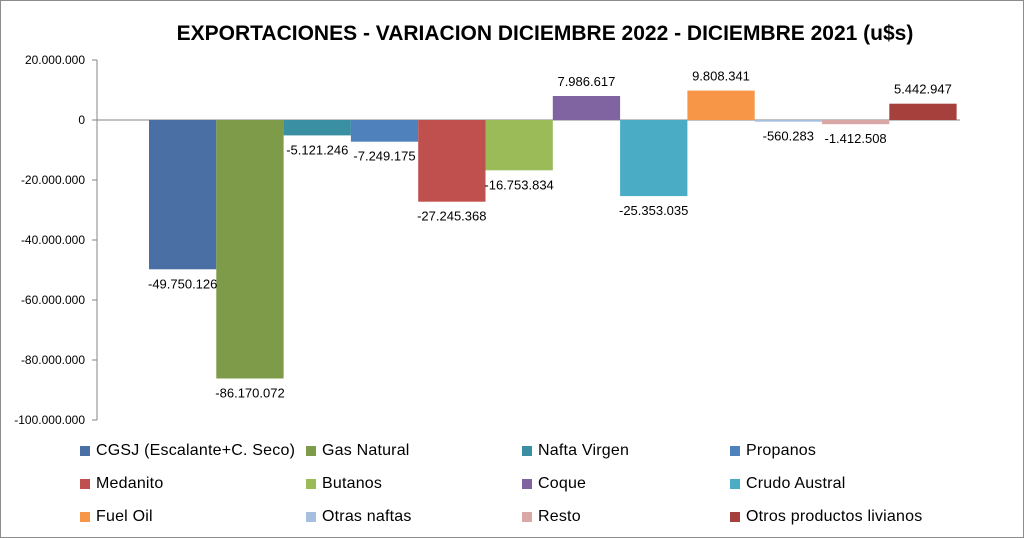  I want to click on legend-item: Otras naftas, so click(359, 517).